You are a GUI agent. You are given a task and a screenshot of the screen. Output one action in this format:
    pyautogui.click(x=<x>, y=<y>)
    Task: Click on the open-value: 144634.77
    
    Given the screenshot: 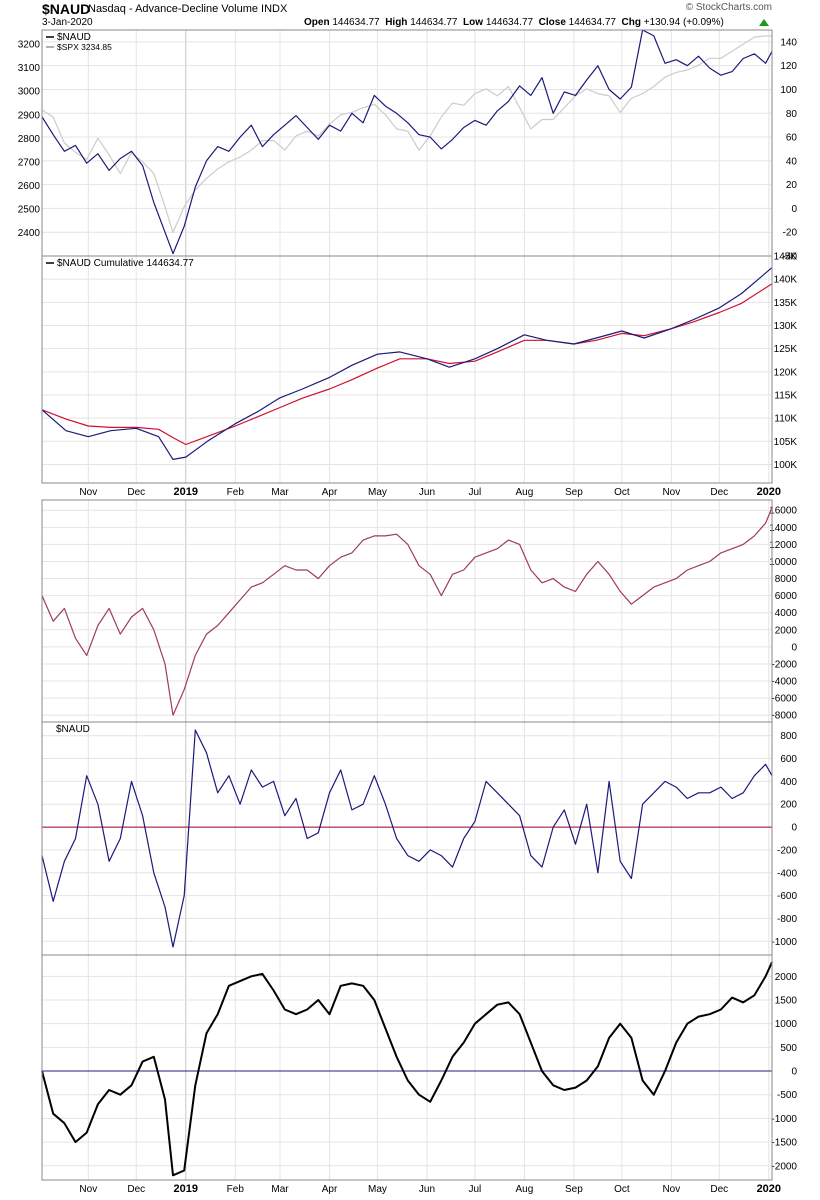 What is the action you would take?
    pyautogui.click(x=356, y=22)
    